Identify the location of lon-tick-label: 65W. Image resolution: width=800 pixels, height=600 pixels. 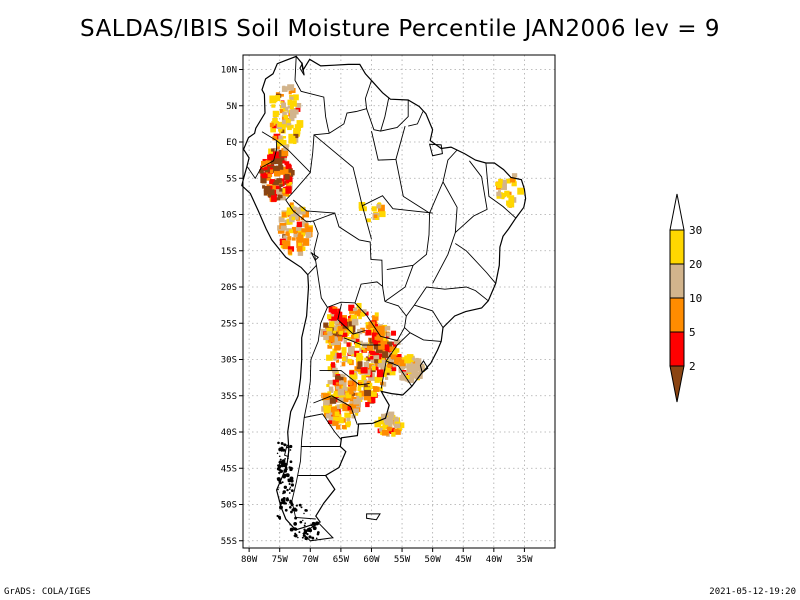
(341, 560).